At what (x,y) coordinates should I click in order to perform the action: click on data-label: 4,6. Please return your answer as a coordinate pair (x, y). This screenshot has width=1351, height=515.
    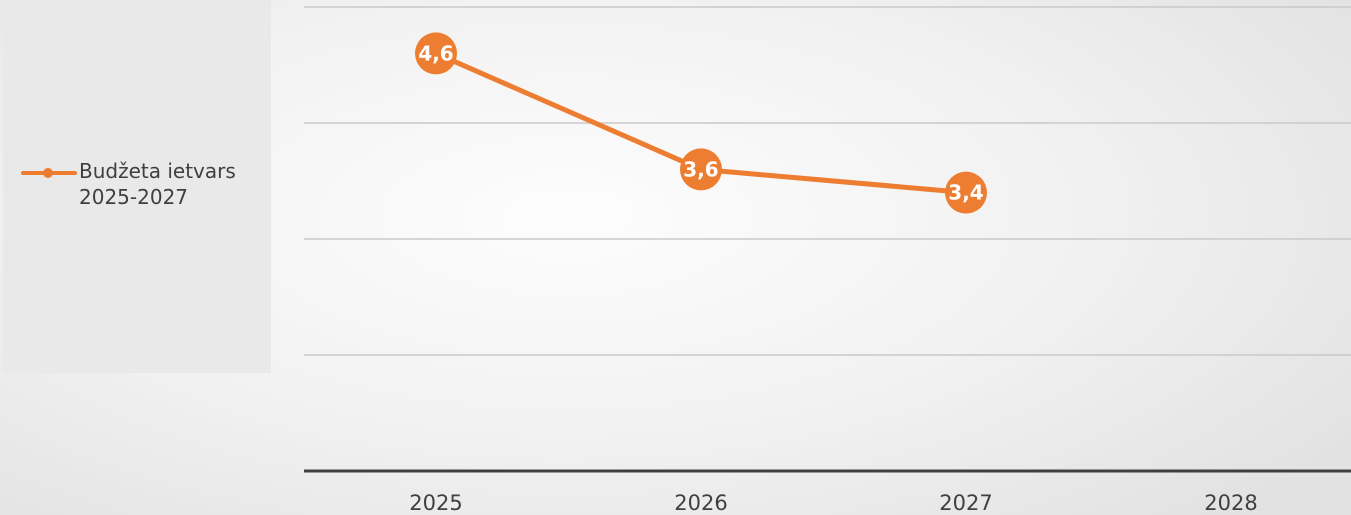
    Looking at the image, I should click on (435, 53).